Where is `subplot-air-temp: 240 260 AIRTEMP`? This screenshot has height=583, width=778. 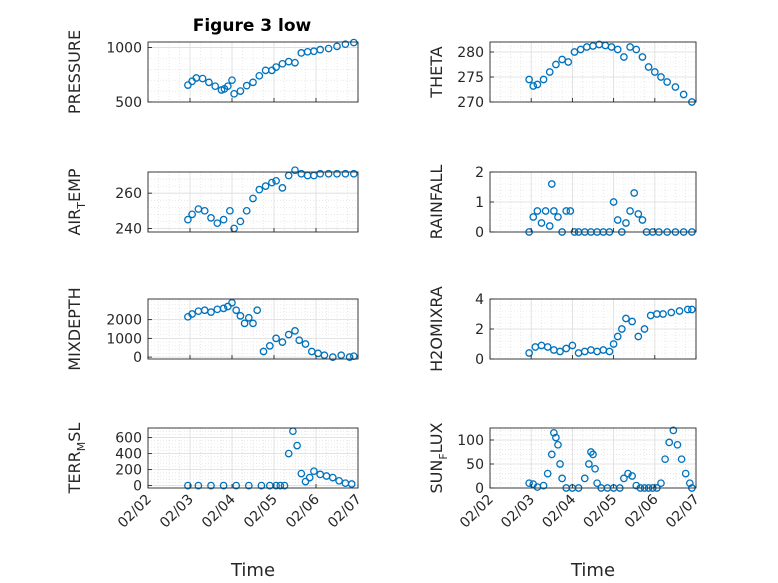 subplot-air-temp: 240 260 AIRTEMP is located at coordinates (212, 201).